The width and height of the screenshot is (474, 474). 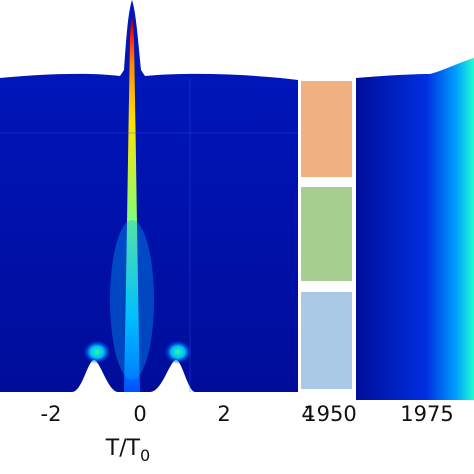 I want to click on band-blue, so click(x=326, y=340).